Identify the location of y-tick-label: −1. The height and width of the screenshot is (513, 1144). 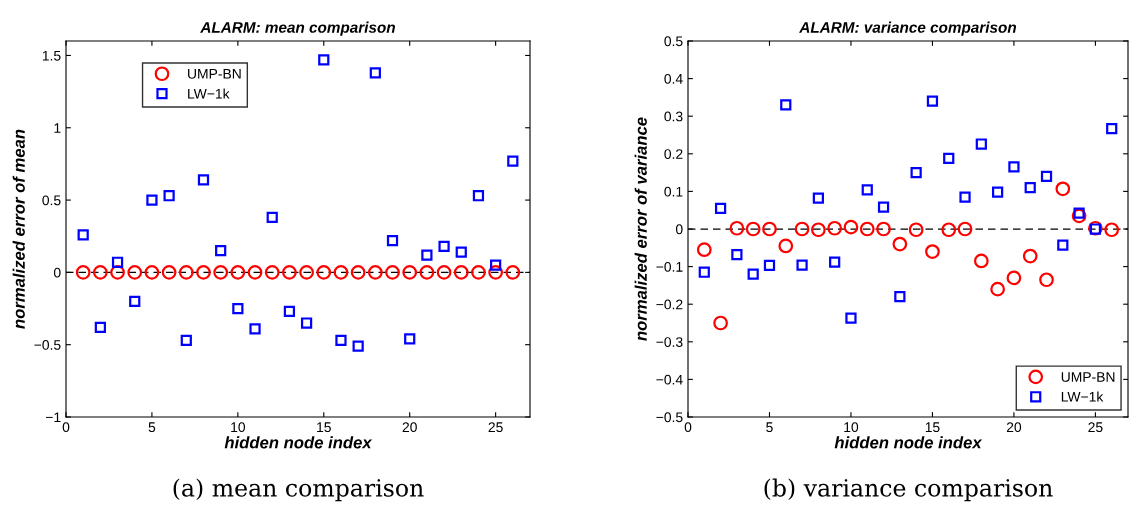
(53, 417).